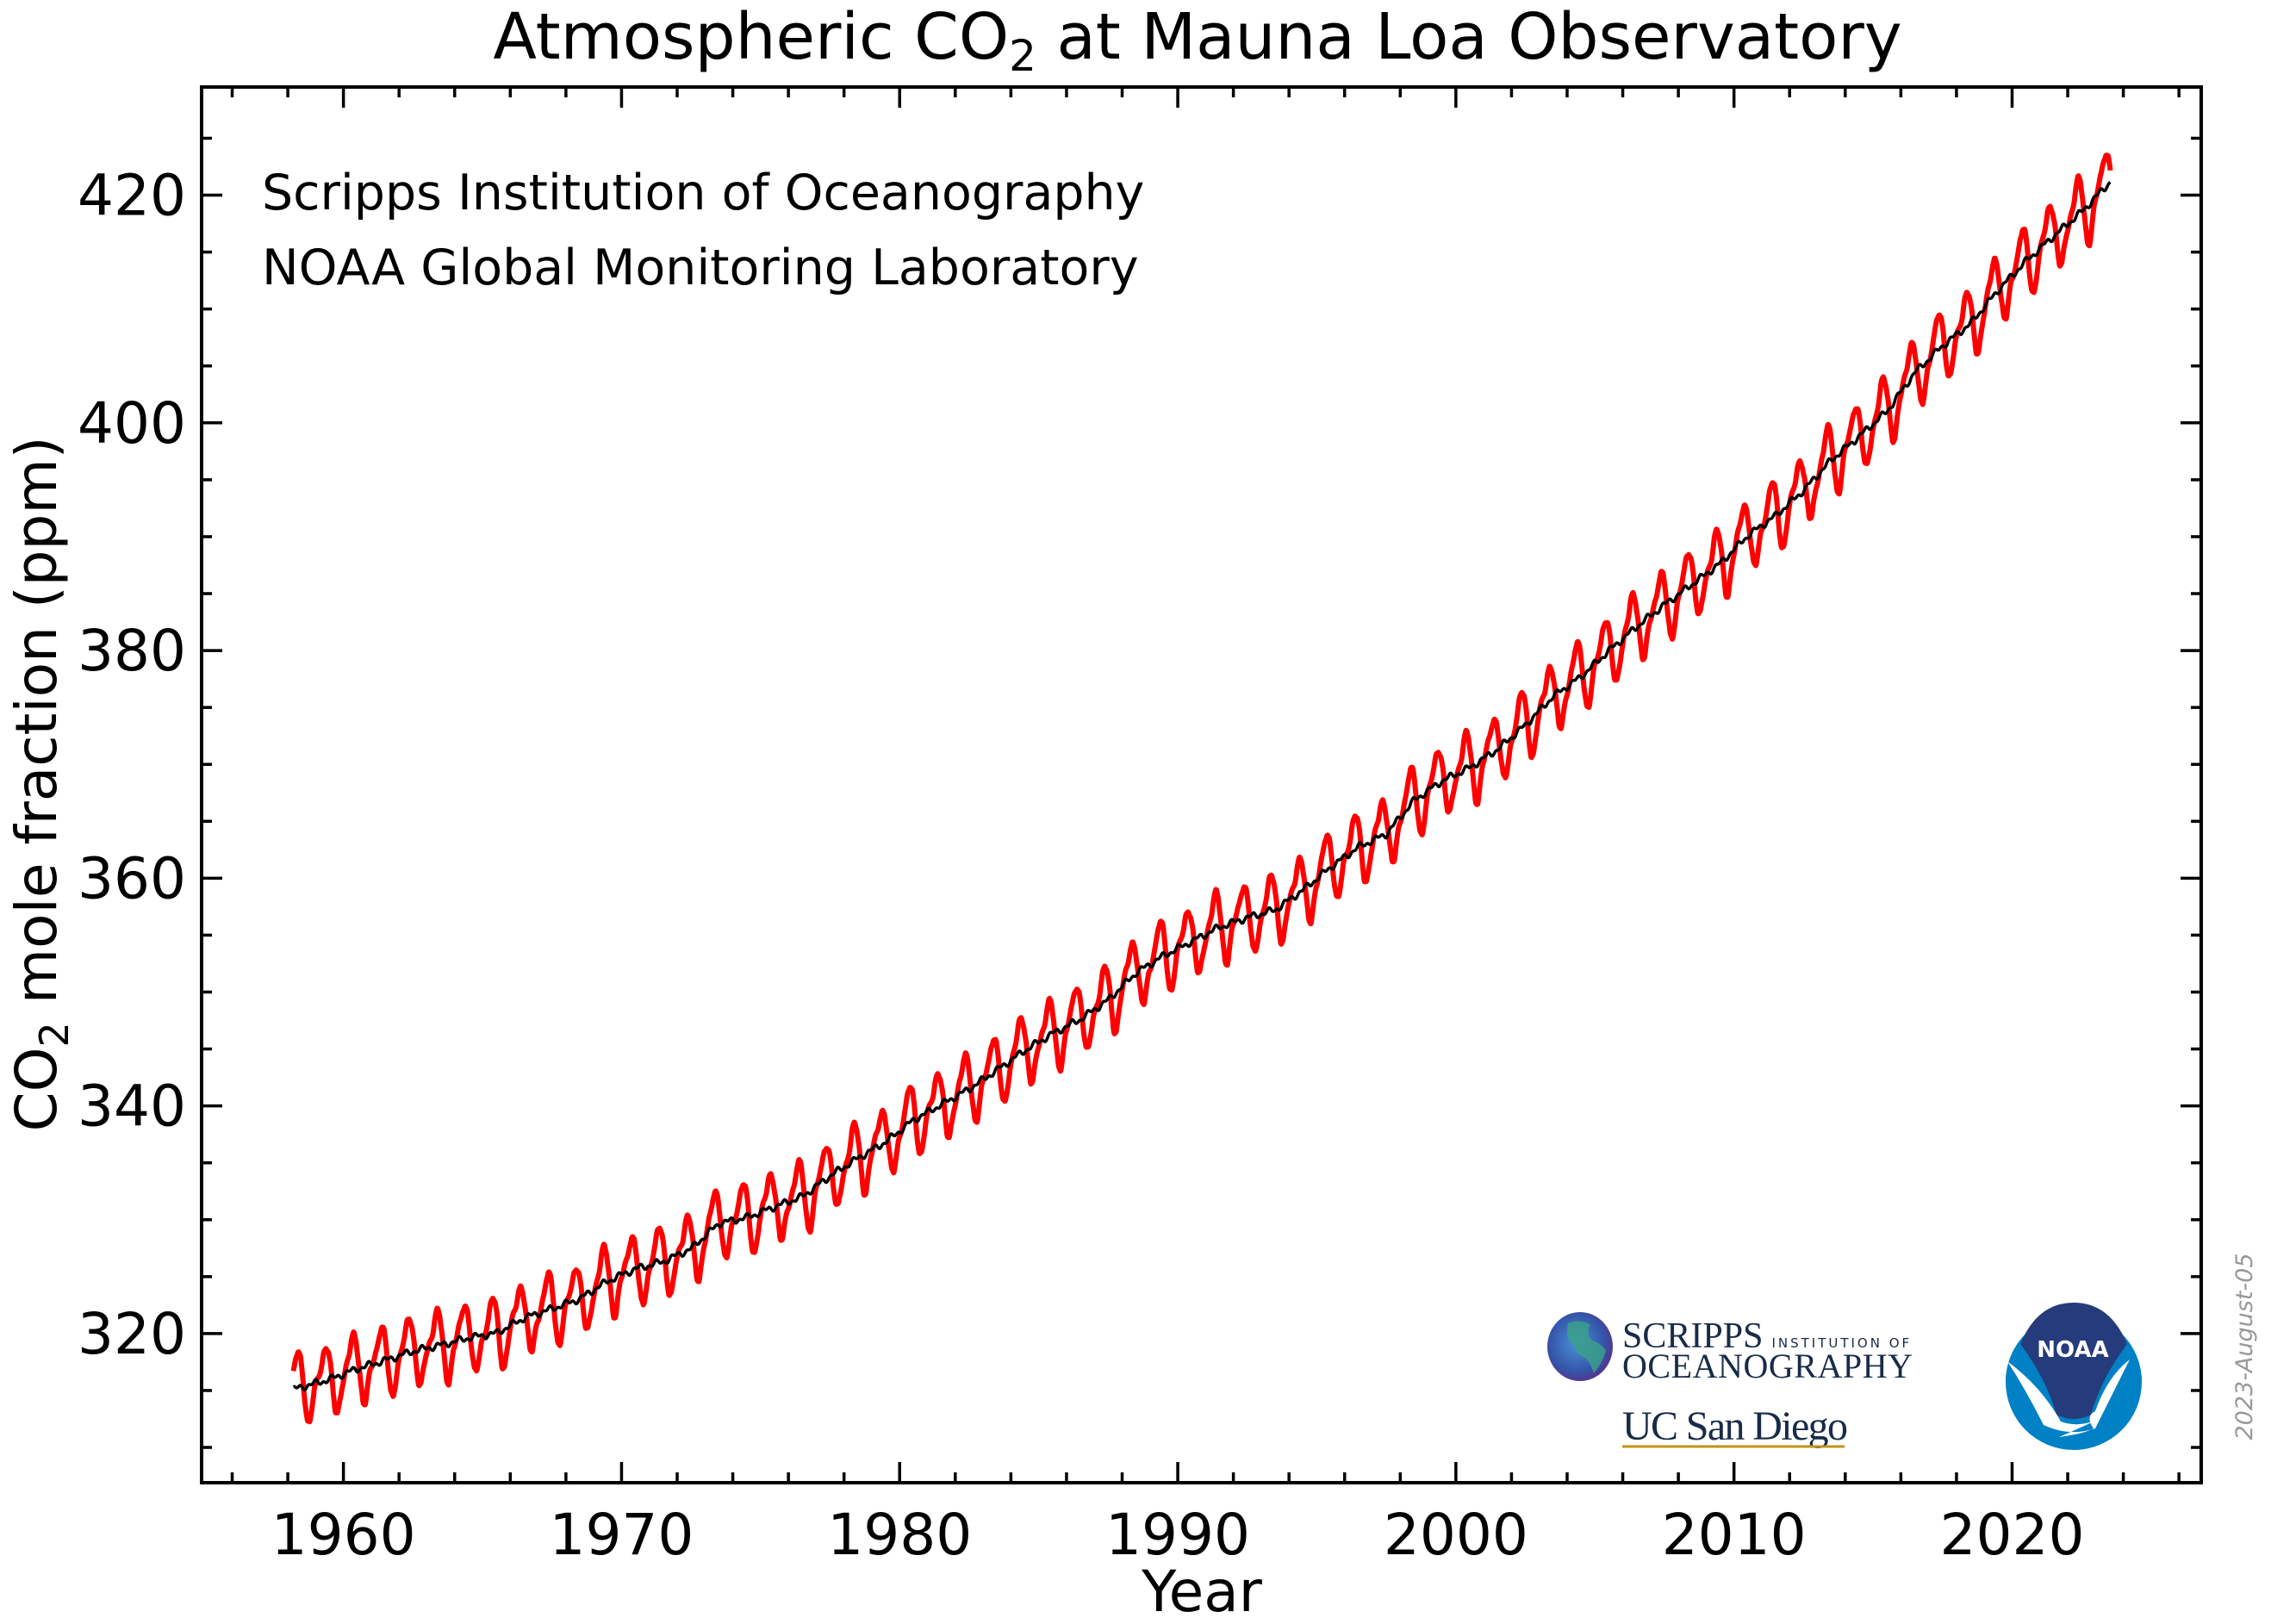 The width and height of the screenshot is (2271, 1624). I want to click on scripps-small: INSTITUTION OF, so click(1841, 1343).